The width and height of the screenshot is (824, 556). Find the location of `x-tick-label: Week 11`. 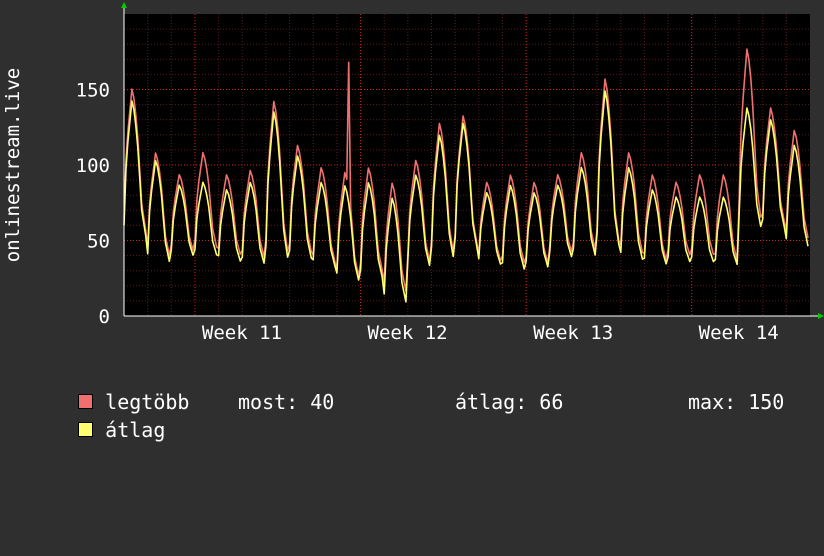

x-tick-label: Week 11 is located at coordinates (242, 331).